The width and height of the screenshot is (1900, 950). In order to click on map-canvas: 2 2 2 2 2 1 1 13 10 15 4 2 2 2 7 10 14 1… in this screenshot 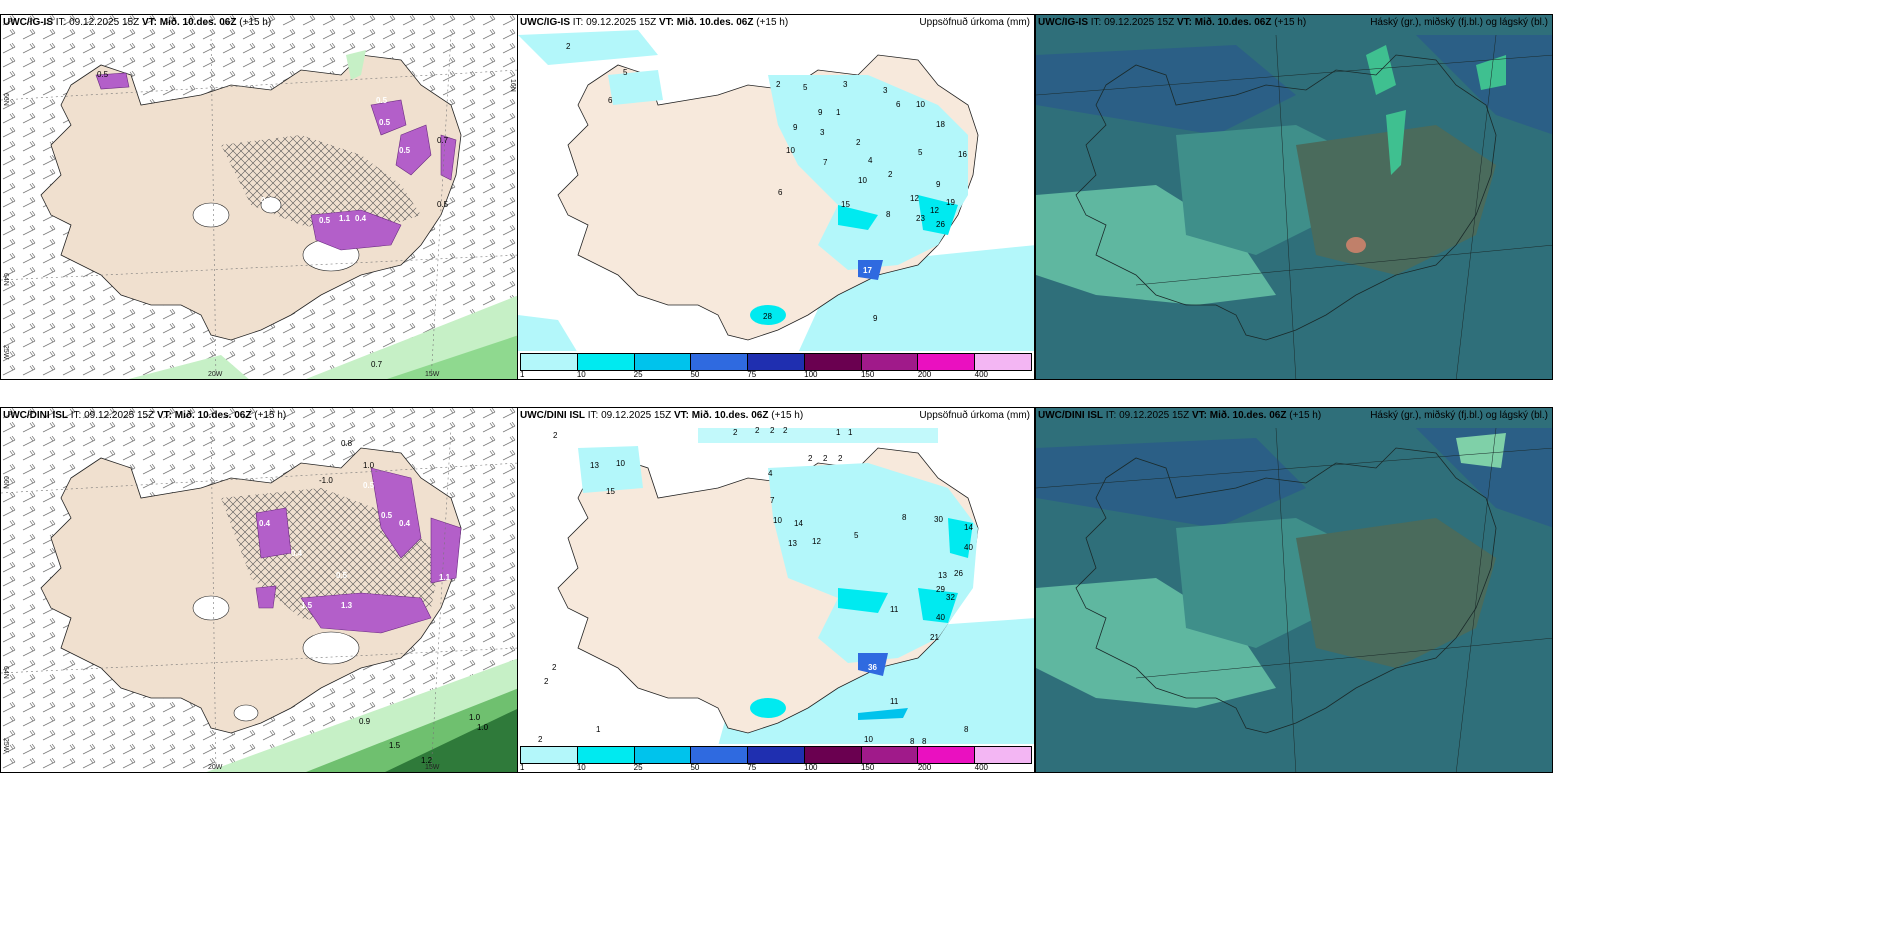, I will do `click(776, 577)`.